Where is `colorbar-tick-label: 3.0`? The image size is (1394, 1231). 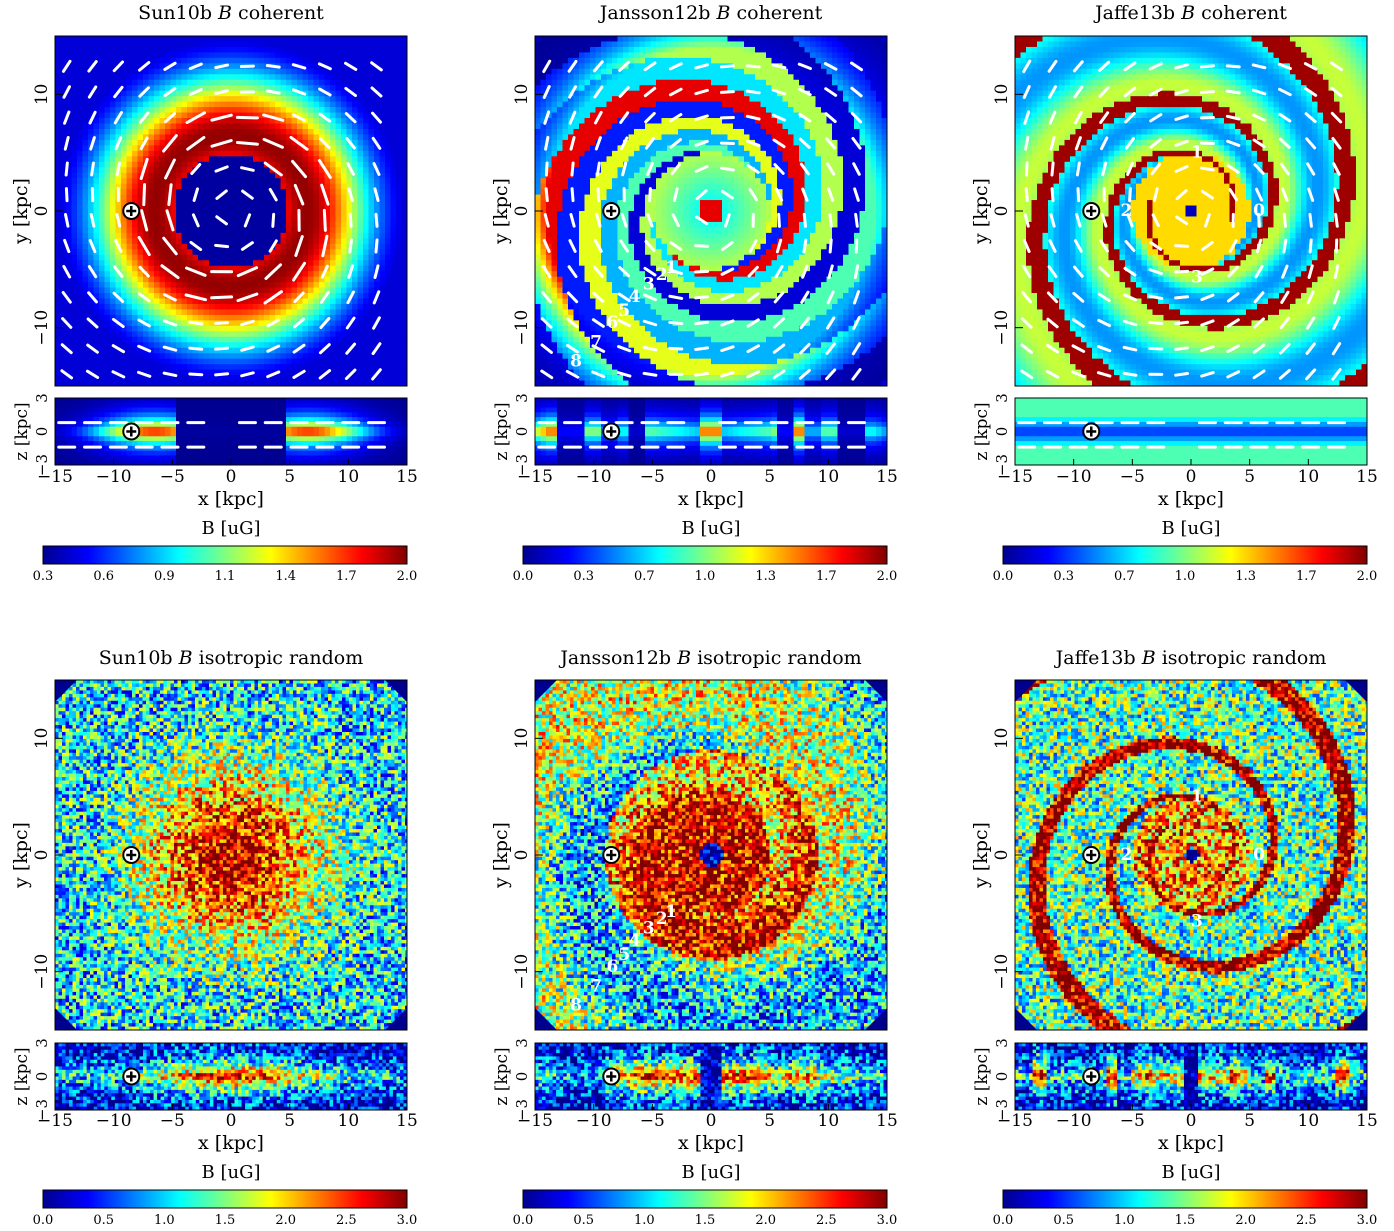 colorbar-tick-label: 3.0 is located at coordinates (407, 1220).